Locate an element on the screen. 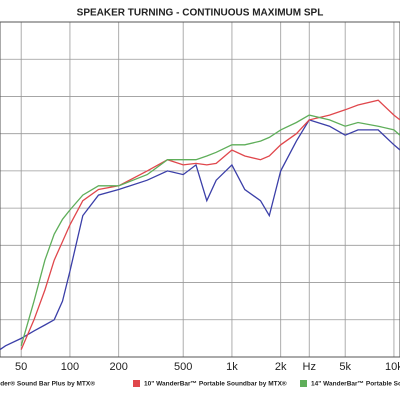 This screenshot has width=400, height=400. x-tick-label: 5k is located at coordinates (345, 367).